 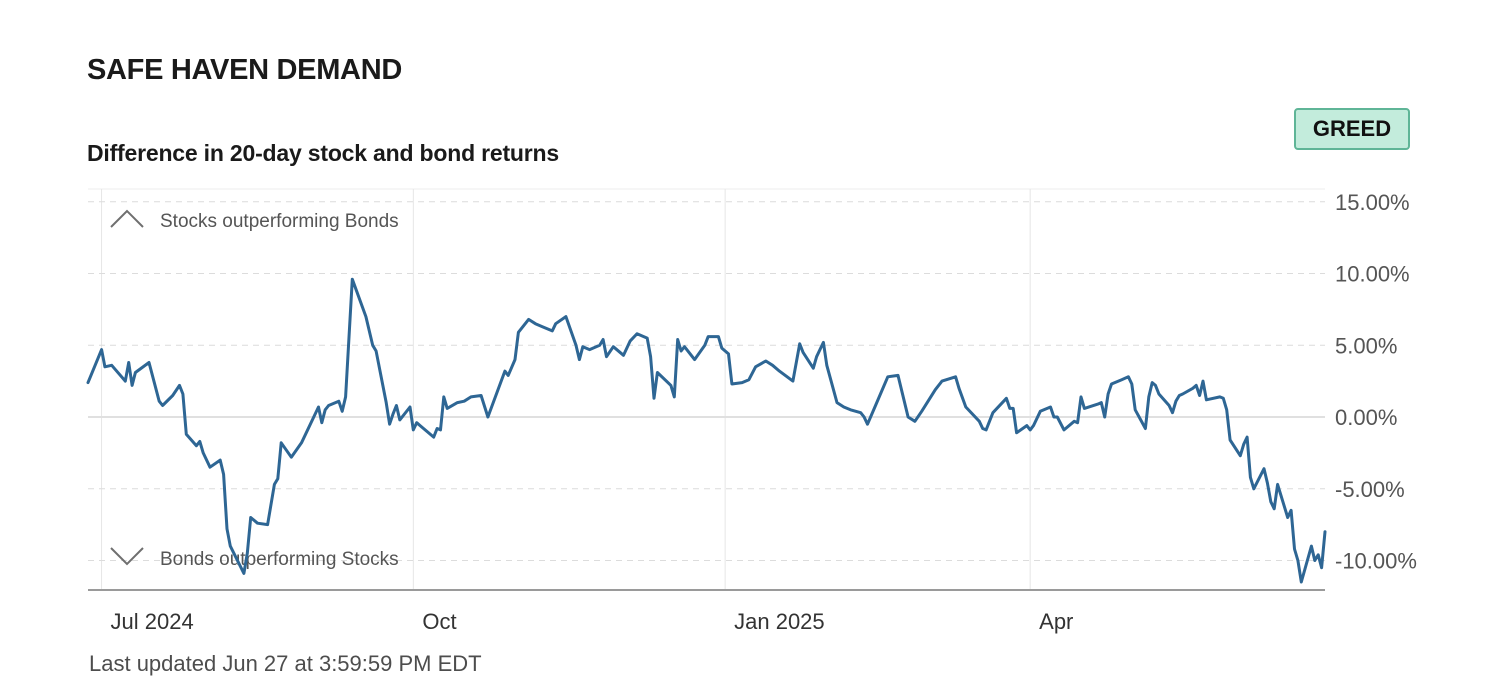 I want to click on x-tick-label: Jan 2025, so click(x=779, y=621).